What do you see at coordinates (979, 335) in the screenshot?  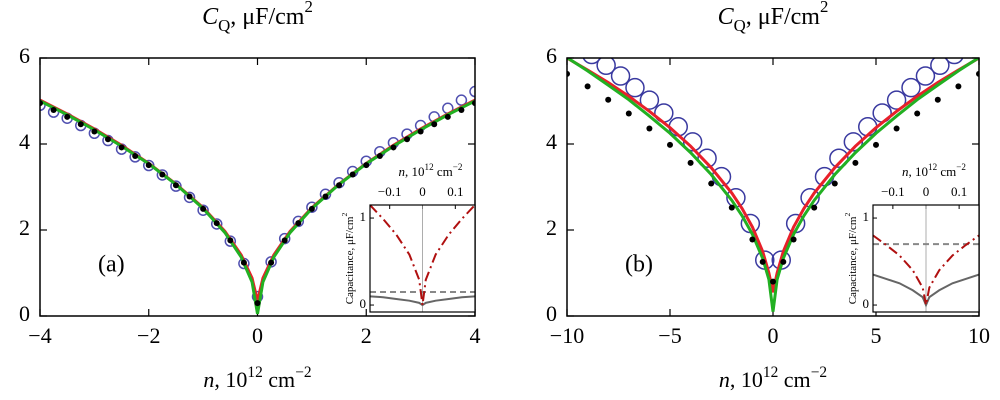 I see `x-tick-label: 10` at bounding box center [979, 335].